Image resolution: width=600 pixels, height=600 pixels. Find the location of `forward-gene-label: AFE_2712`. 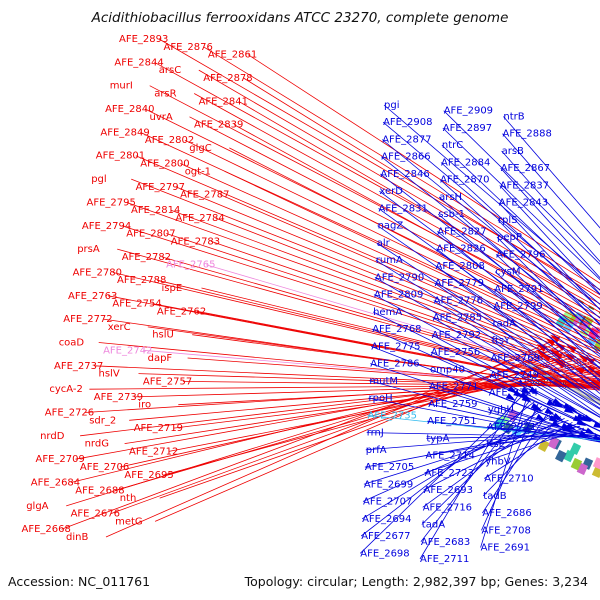

forward-gene-label: AFE_2712 is located at coordinates (153, 451).